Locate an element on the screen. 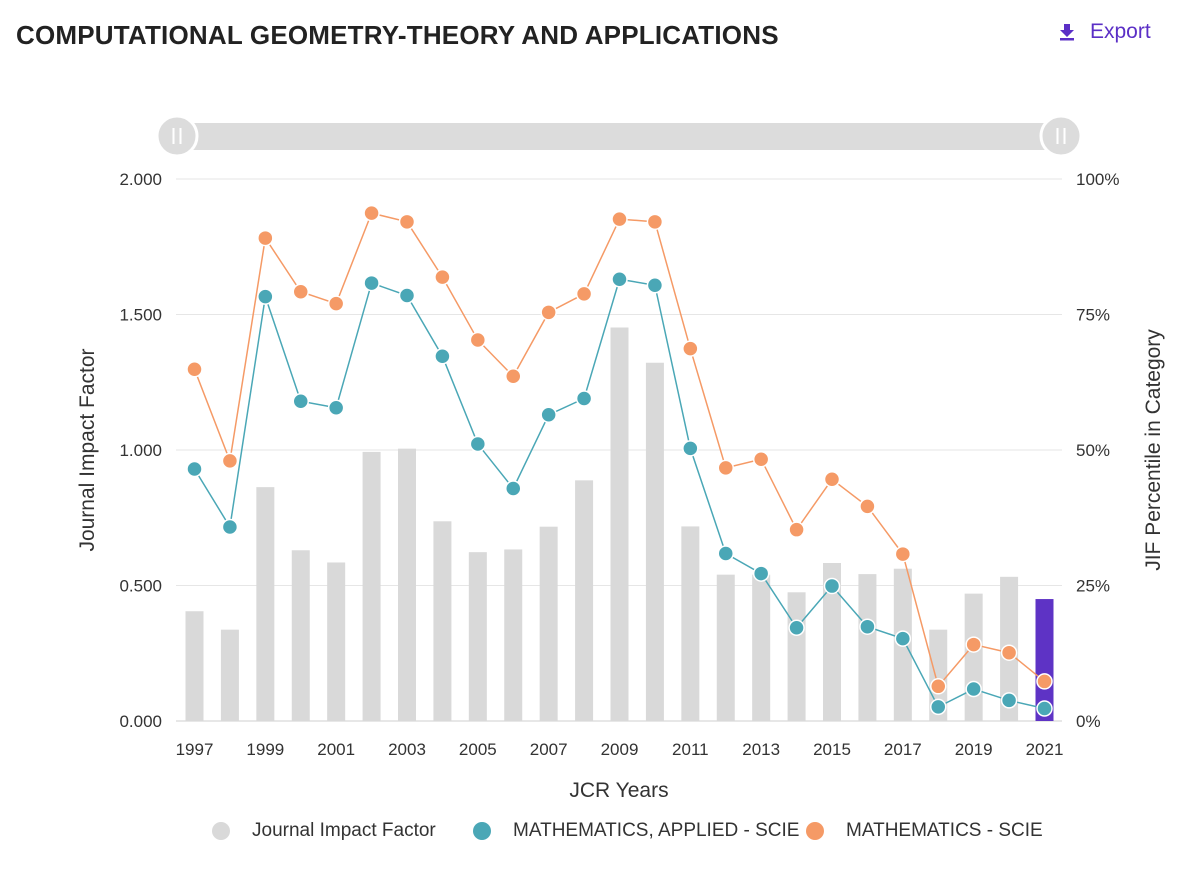 Image resolution: width=1200 pixels, height=884 pixels. legend-label-math: MATHEMATICS - SCIE is located at coordinates (944, 830).